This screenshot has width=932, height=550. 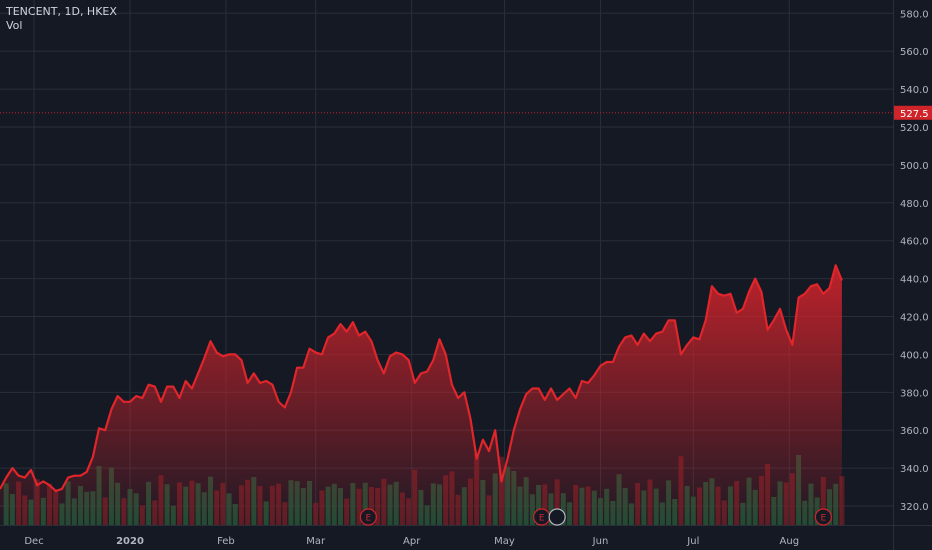 I want to click on y-tick-label: 580.0, so click(x=914, y=14).